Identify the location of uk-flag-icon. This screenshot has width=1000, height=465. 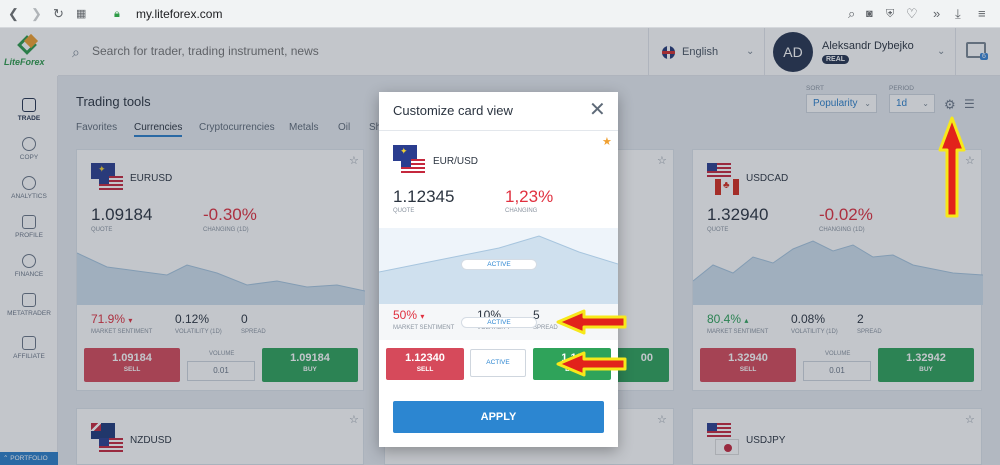
(668, 52).